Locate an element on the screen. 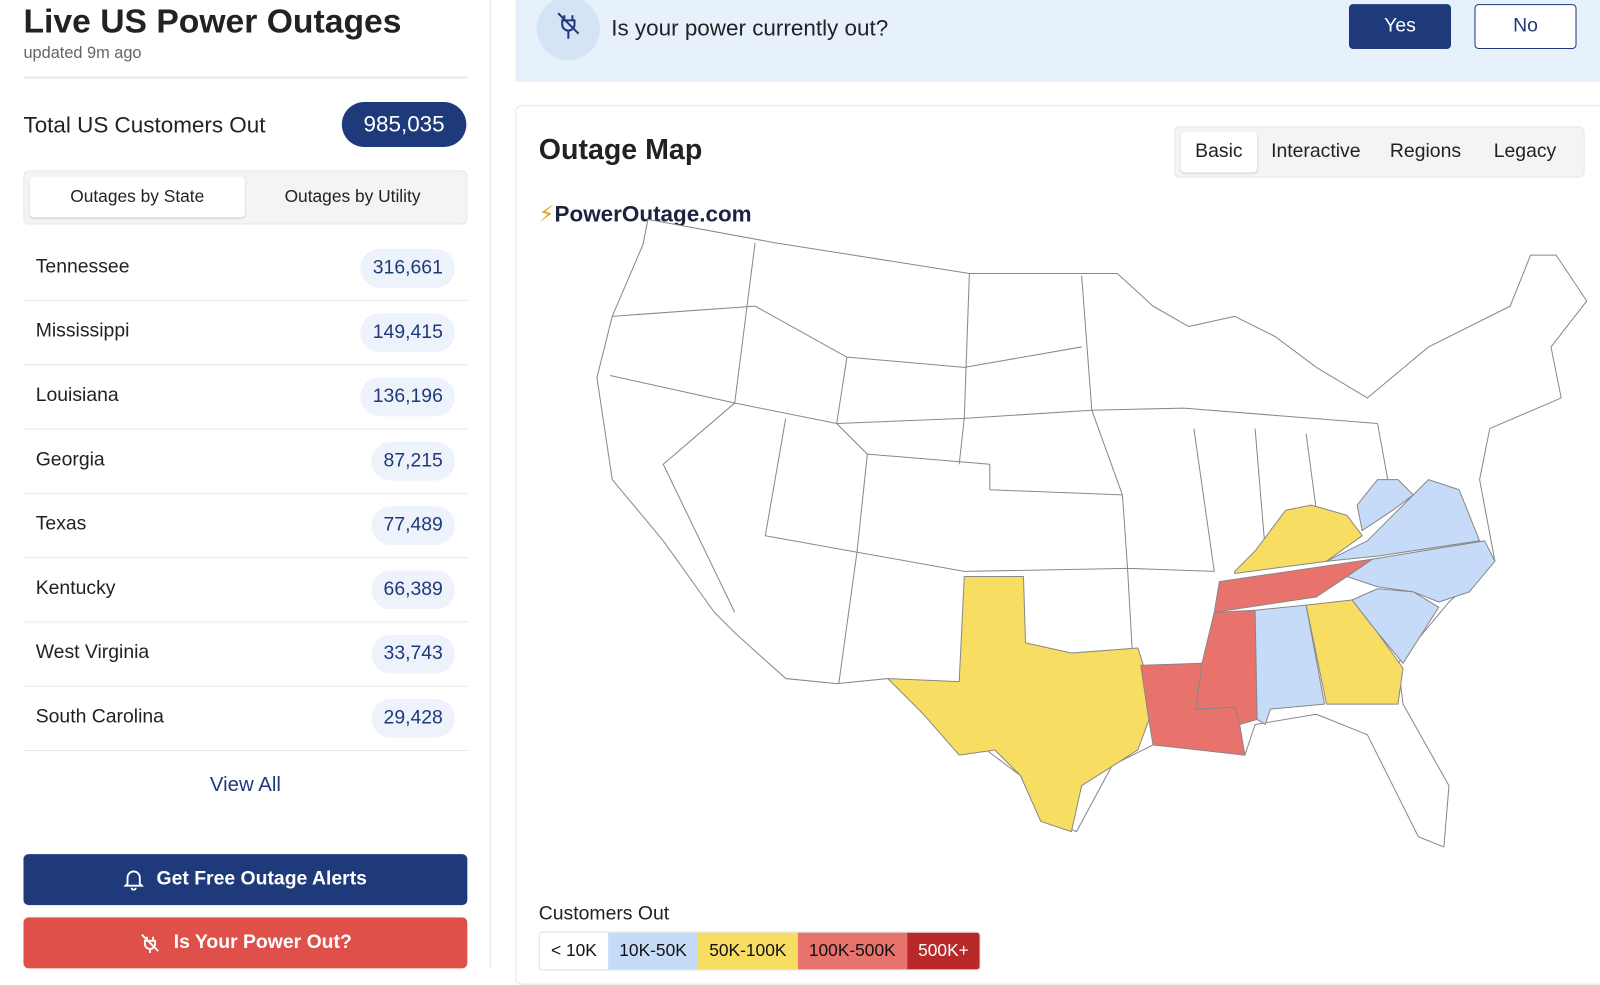 The image size is (1600, 985). state-row: West Virginia 33,743 is located at coordinates (245, 654).